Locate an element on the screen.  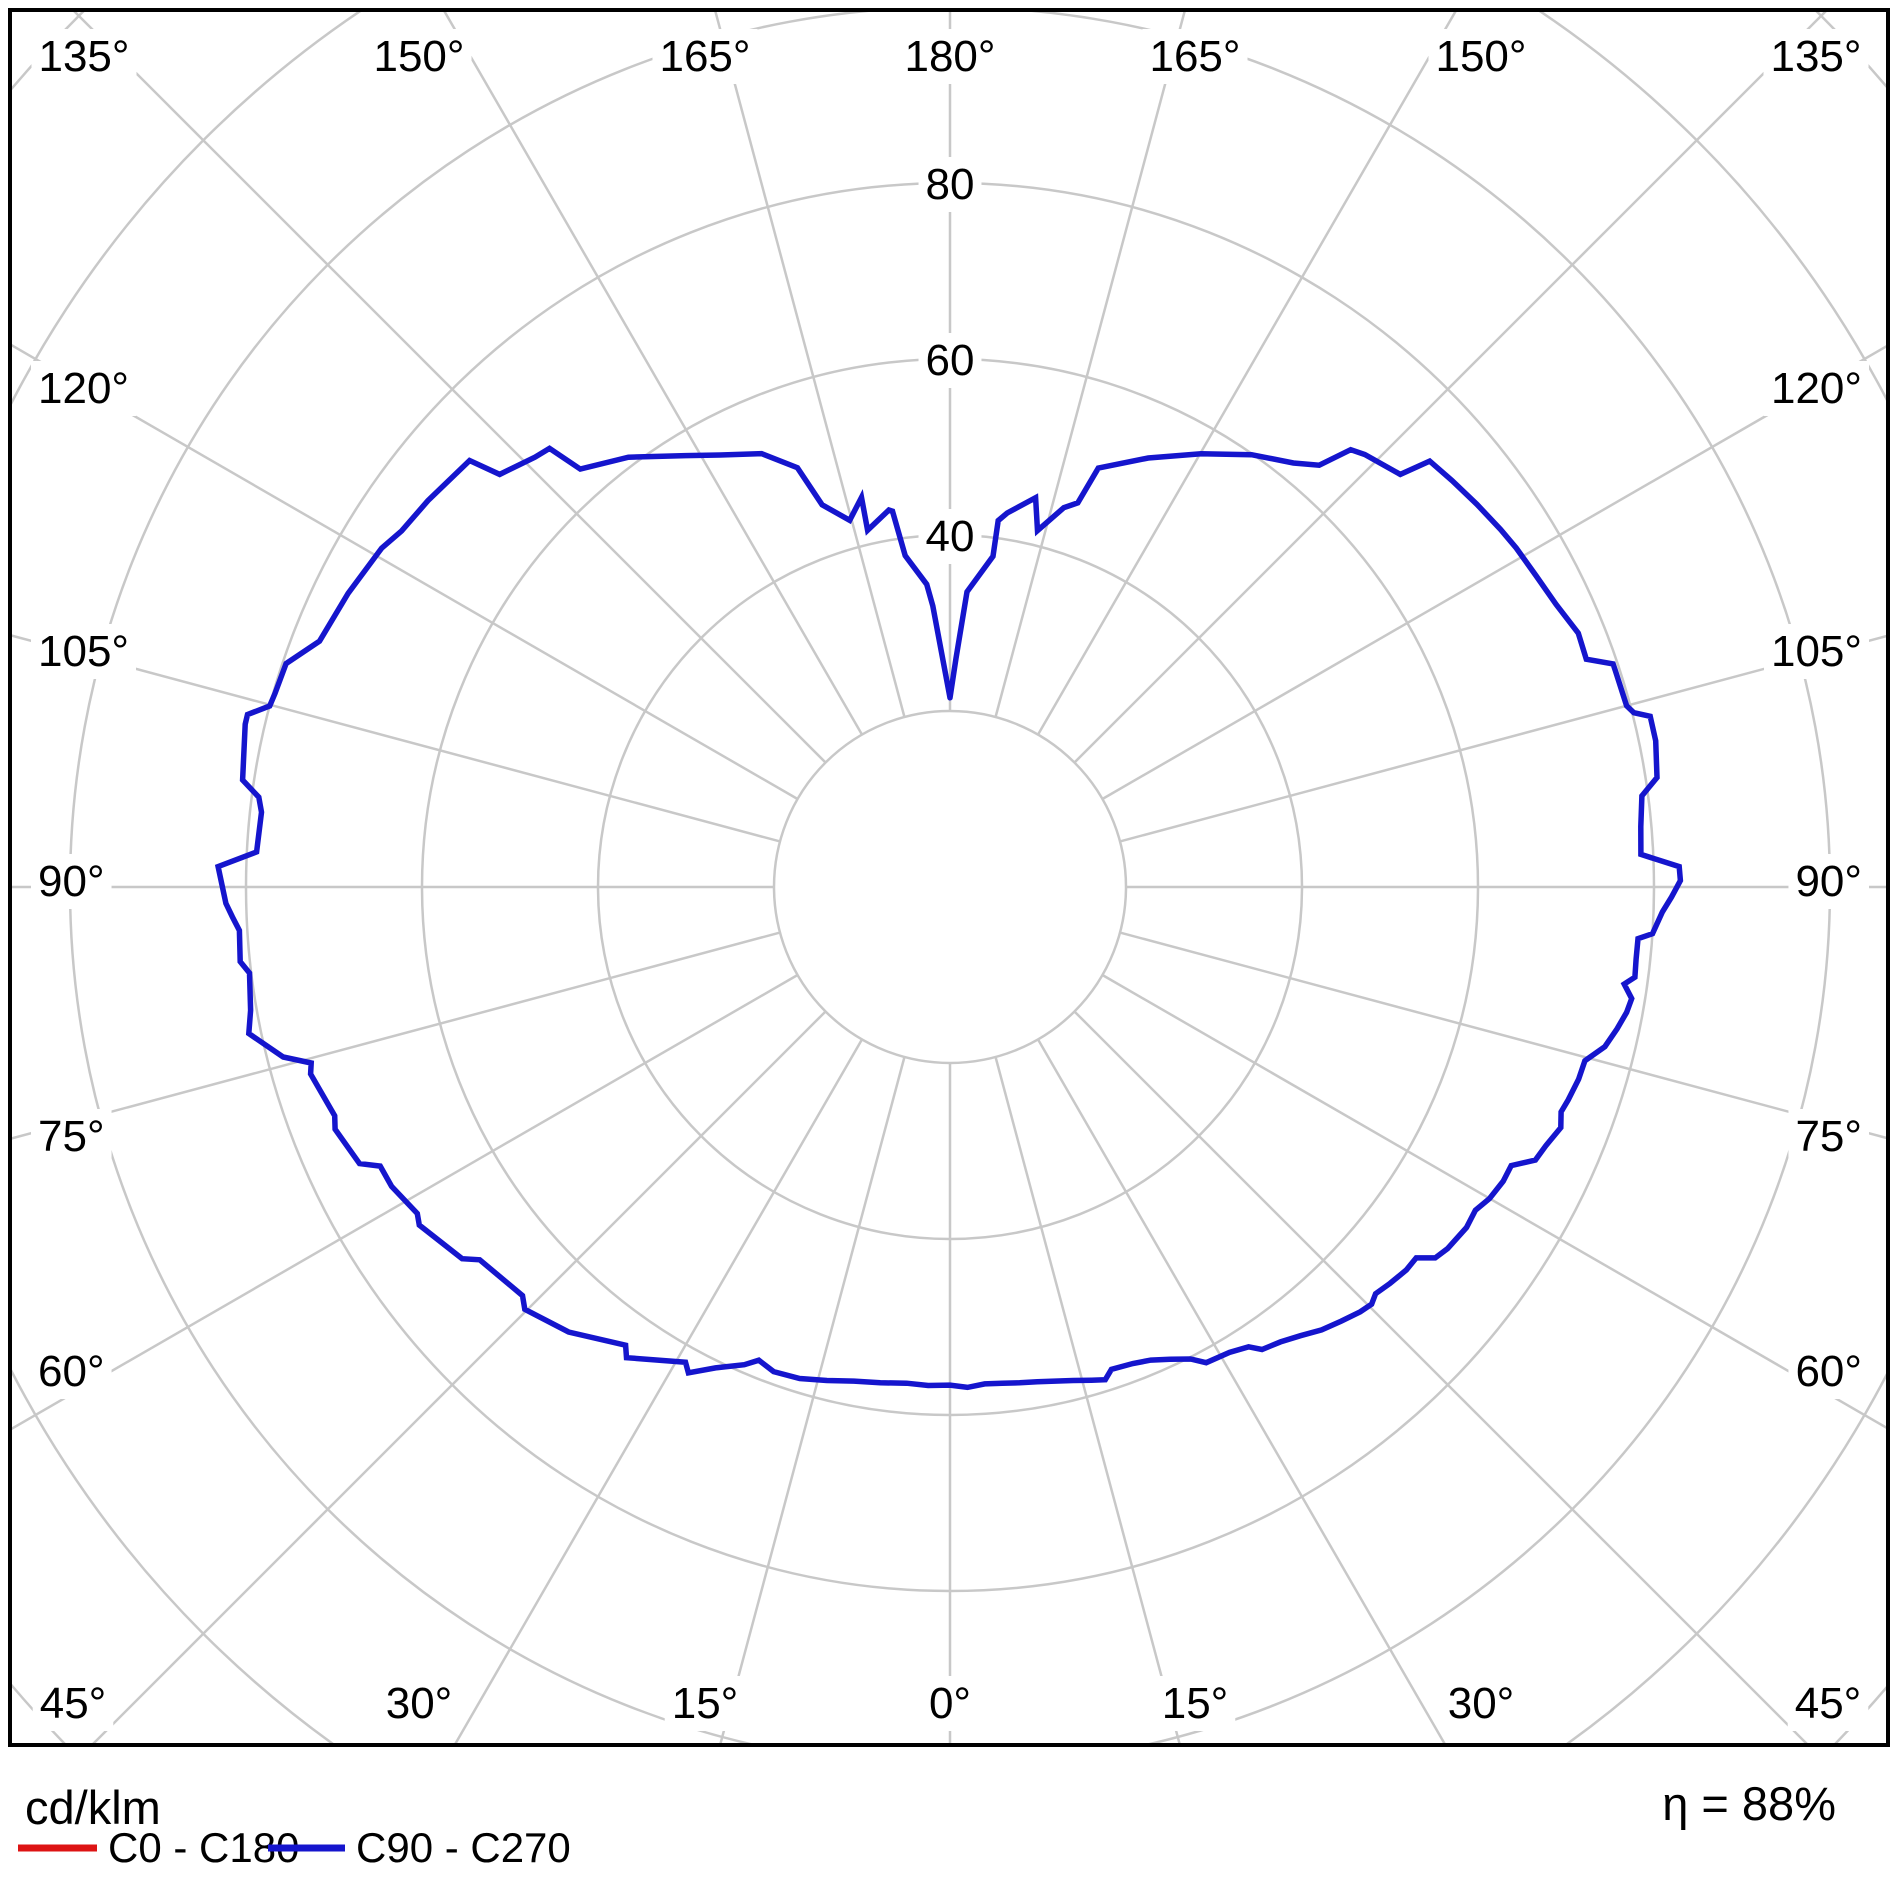
angle-label-left-3: 75° is located at coordinates (71, 1136).